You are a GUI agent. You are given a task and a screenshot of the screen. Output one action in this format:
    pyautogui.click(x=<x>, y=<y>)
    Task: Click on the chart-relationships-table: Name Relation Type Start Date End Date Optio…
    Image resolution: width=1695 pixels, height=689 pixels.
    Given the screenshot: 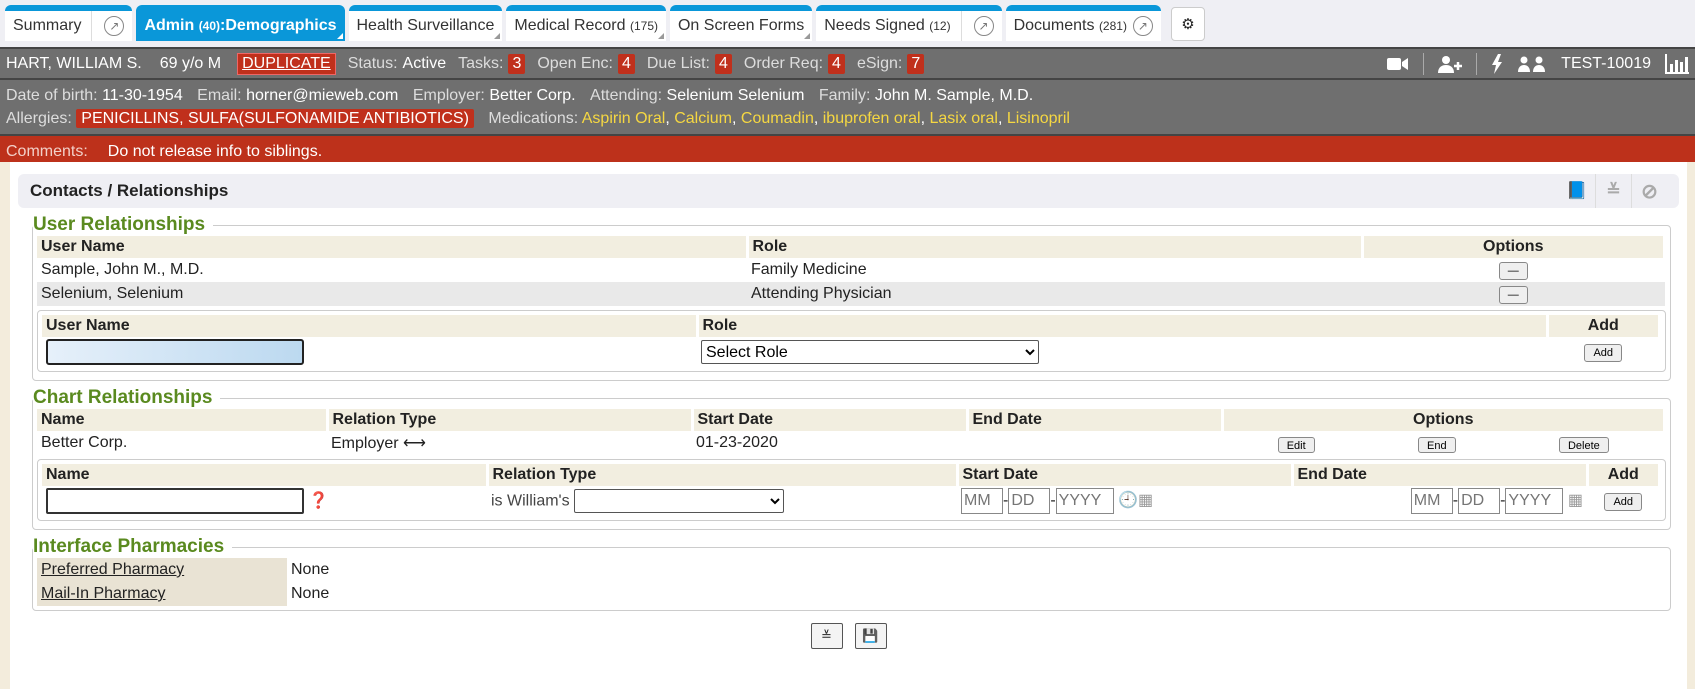 What is the action you would take?
    pyautogui.click(x=851, y=432)
    